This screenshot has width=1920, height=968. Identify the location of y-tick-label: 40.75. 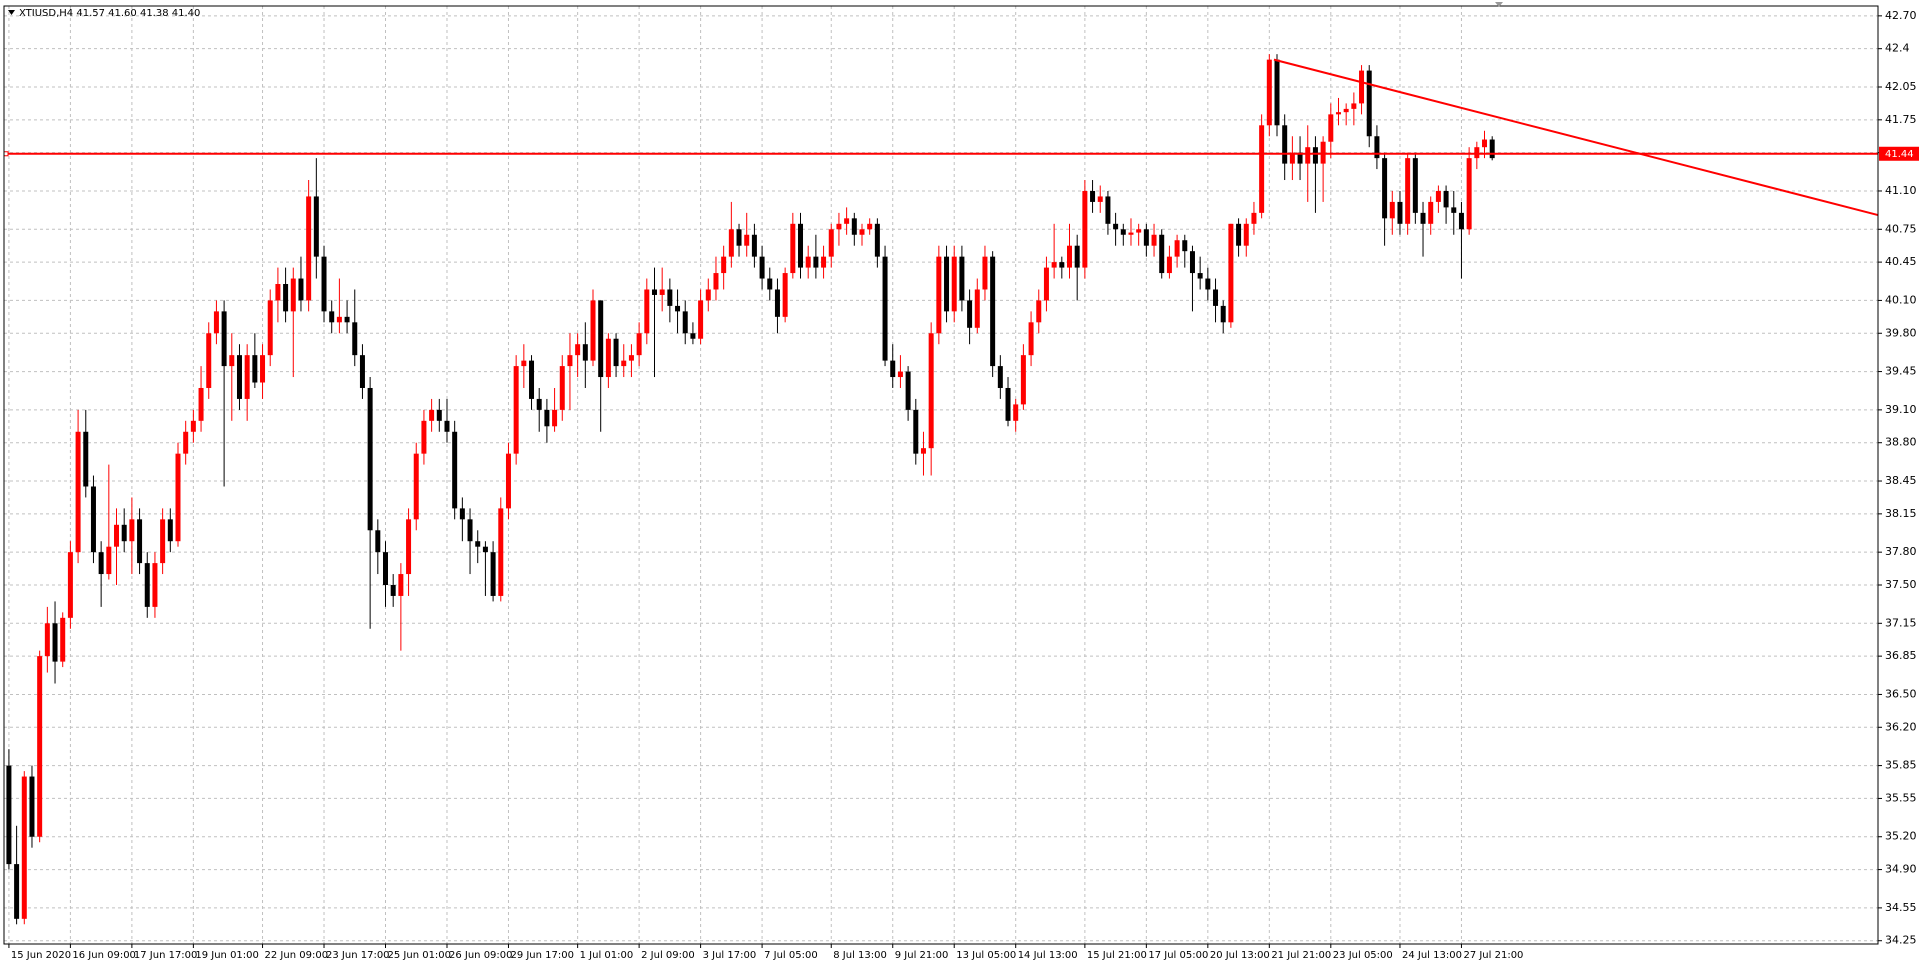
(1901, 228).